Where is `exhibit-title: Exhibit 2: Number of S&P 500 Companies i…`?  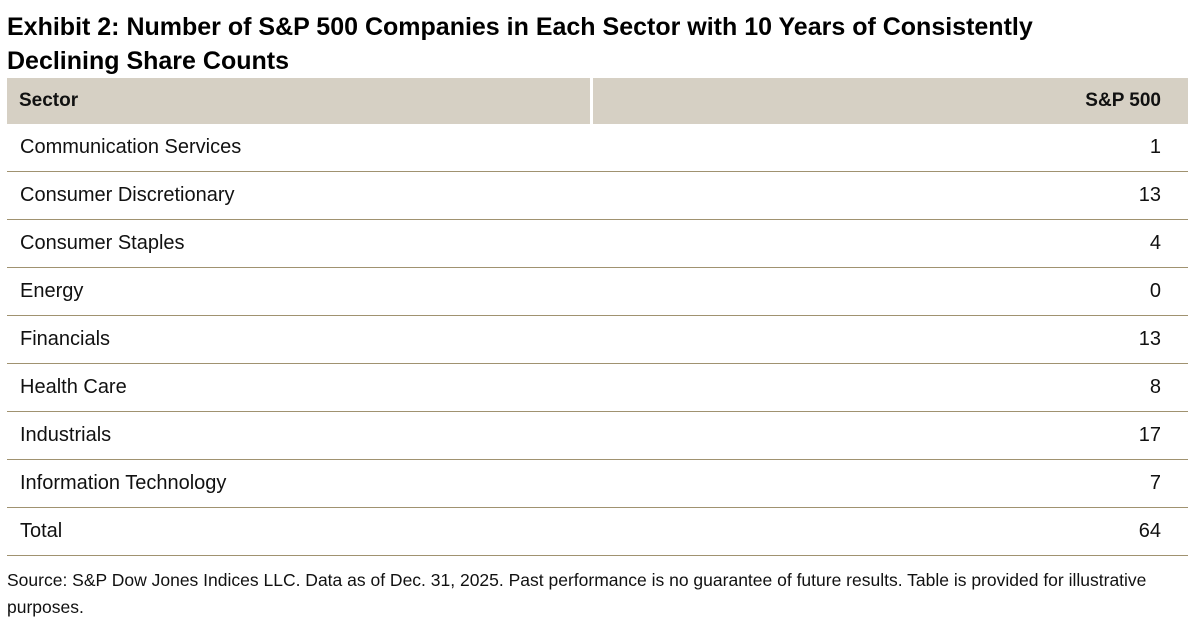
exhibit-title: Exhibit 2: Number of S&P 500 Companies i… is located at coordinates (520, 44).